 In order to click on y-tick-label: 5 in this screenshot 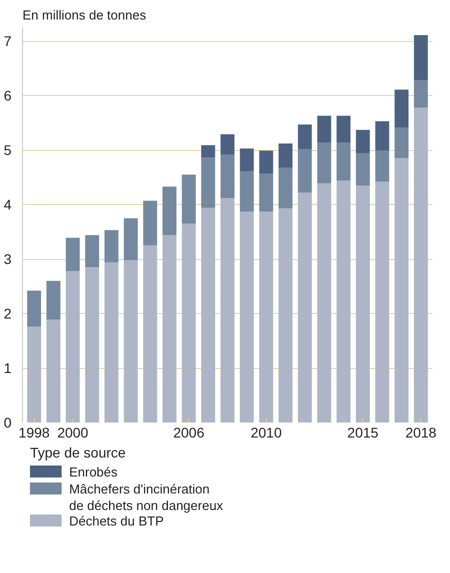, I will do `click(8, 150)`.